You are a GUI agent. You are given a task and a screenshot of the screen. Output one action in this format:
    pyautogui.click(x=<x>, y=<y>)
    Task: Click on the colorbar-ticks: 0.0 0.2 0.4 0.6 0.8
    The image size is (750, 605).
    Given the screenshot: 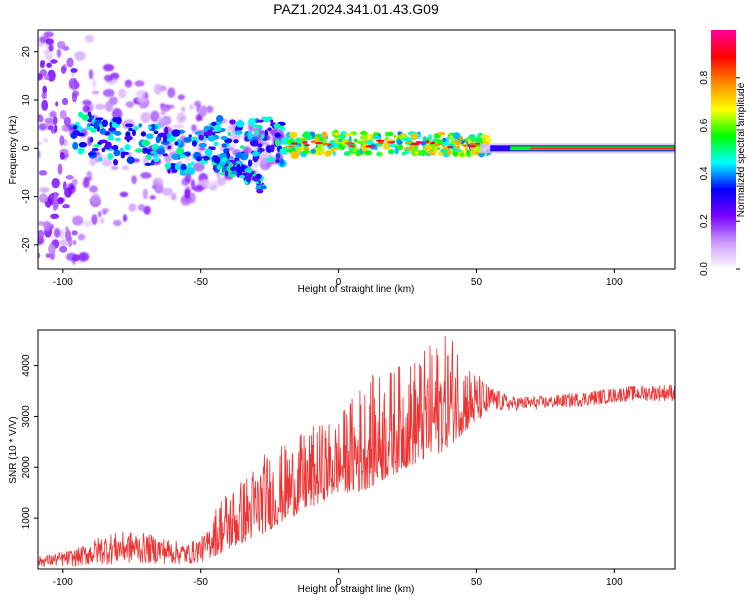 What is the action you would take?
    pyautogui.click(x=719, y=173)
    